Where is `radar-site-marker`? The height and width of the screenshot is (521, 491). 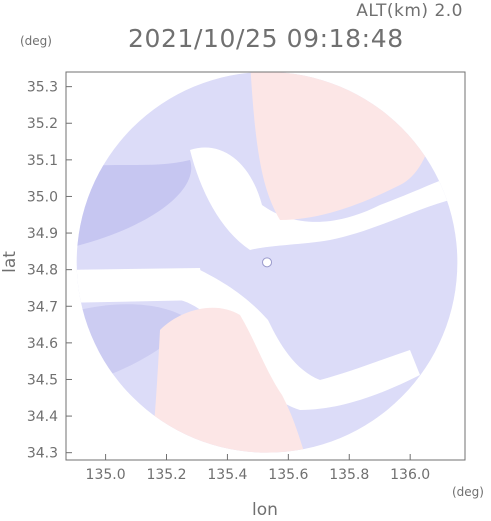 radar-site-marker is located at coordinates (267, 262).